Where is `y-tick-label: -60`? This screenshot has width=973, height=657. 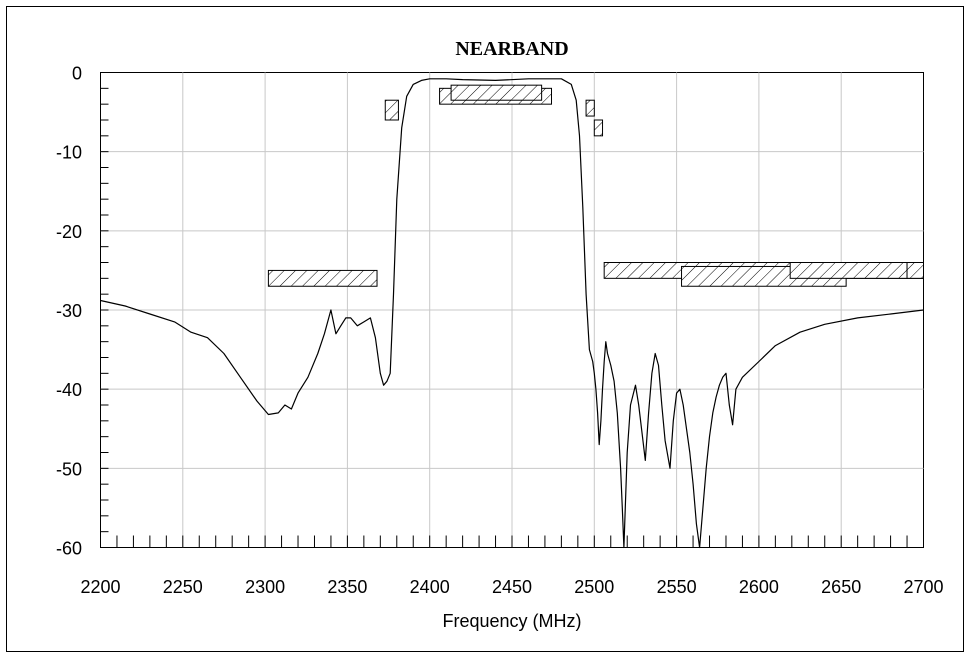 y-tick-label: -60 is located at coordinates (69, 549).